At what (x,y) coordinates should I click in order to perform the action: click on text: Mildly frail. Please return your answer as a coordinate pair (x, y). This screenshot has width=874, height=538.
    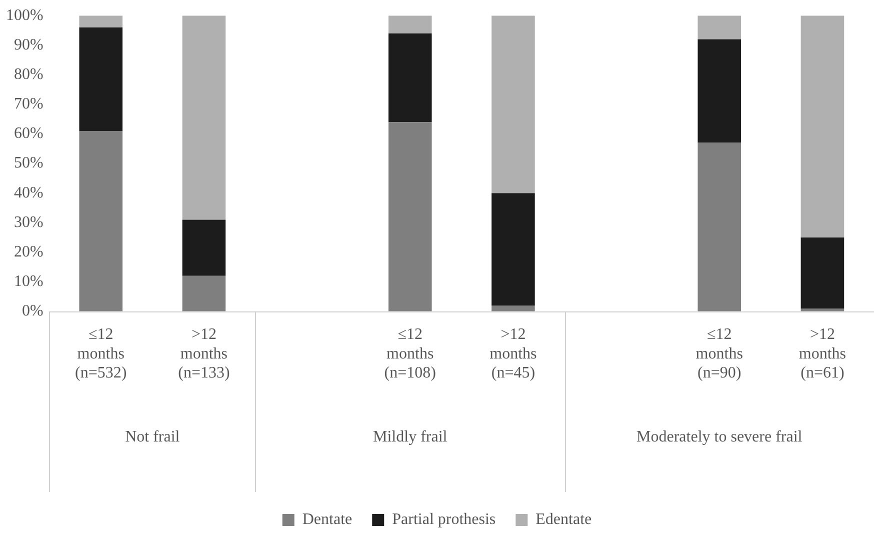
    Looking at the image, I should click on (410, 437).